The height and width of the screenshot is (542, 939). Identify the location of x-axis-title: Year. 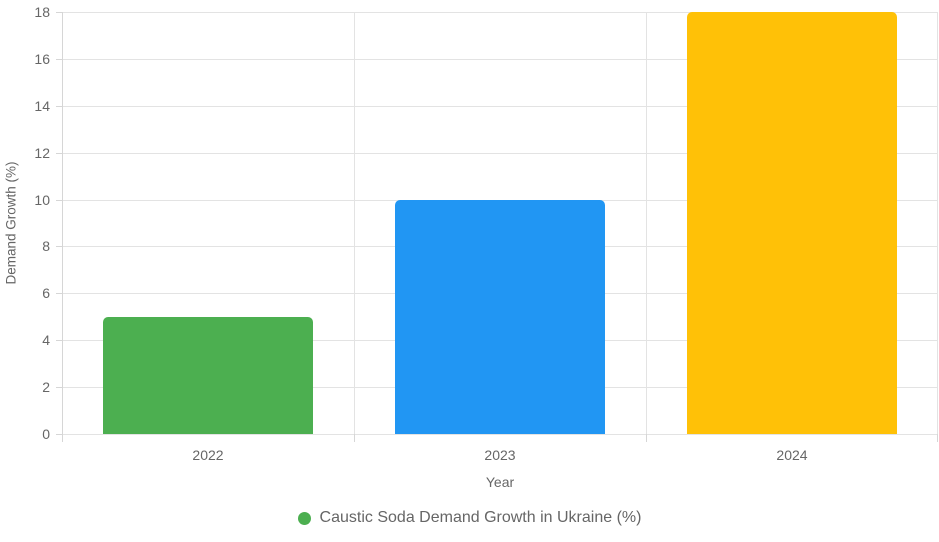
(500, 482).